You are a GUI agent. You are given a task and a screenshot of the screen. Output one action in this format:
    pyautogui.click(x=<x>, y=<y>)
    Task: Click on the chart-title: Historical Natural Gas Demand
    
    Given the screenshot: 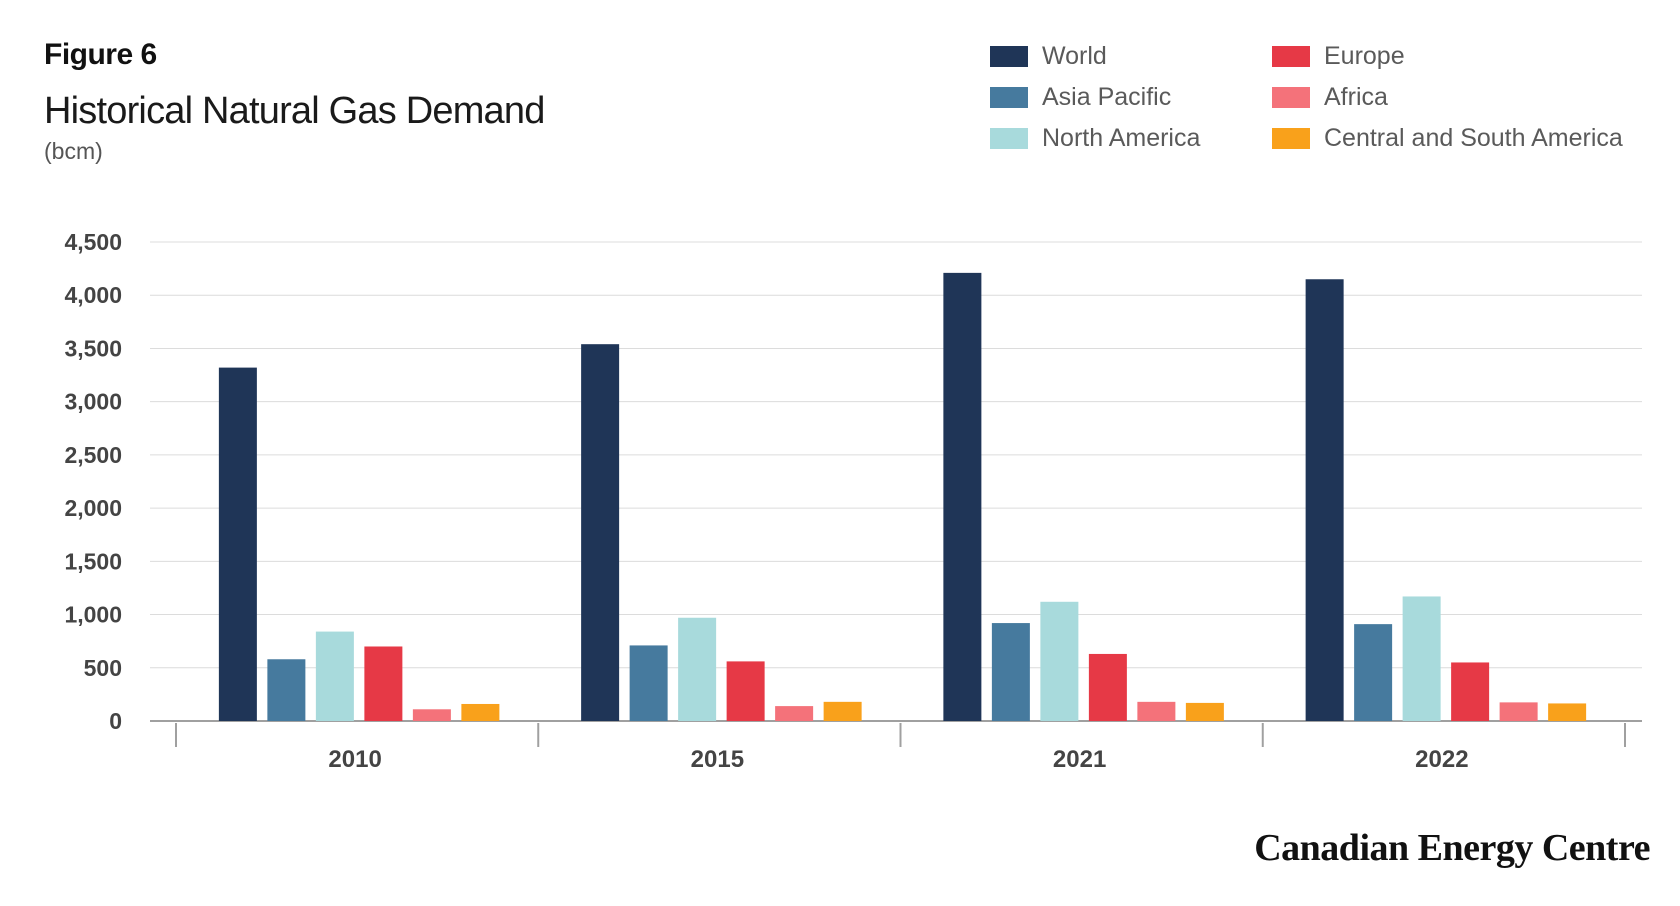 What is the action you would take?
    pyautogui.click(x=294, y=111)
    